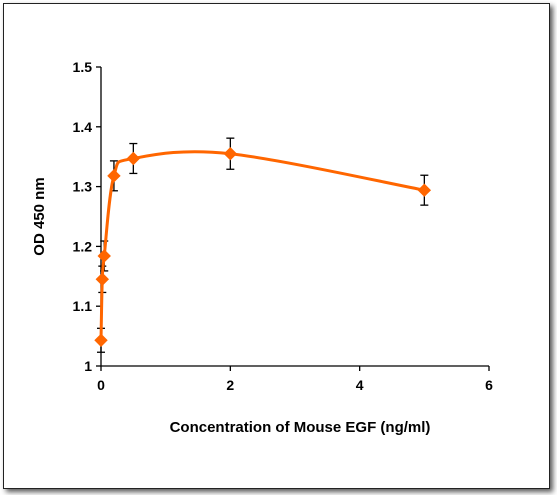 The image size is (557, 495). What do you see at coordinates (83, 127) in the screenshot?
I see `y-tick-label: 1.4` at bounding box center [83, 127].